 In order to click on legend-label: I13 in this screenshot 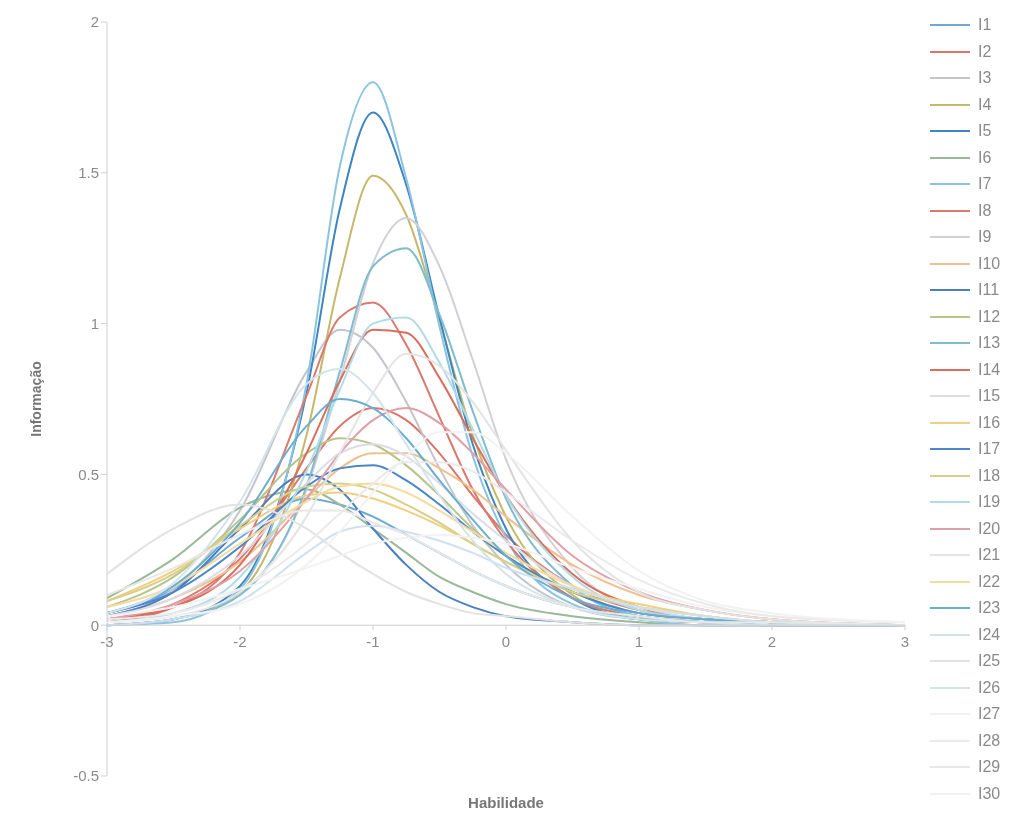, I will do `click(989, 343)`.